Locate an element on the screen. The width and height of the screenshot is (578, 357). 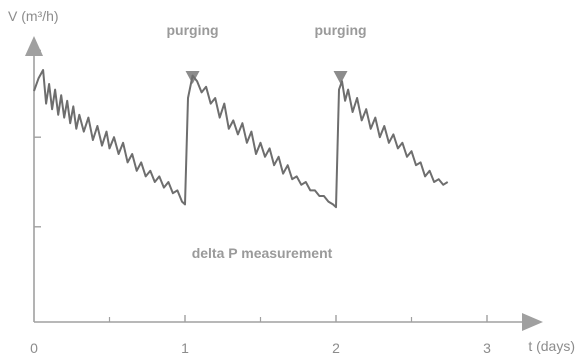
x-axis-label: t (days) is located at coordinates (551, 346).